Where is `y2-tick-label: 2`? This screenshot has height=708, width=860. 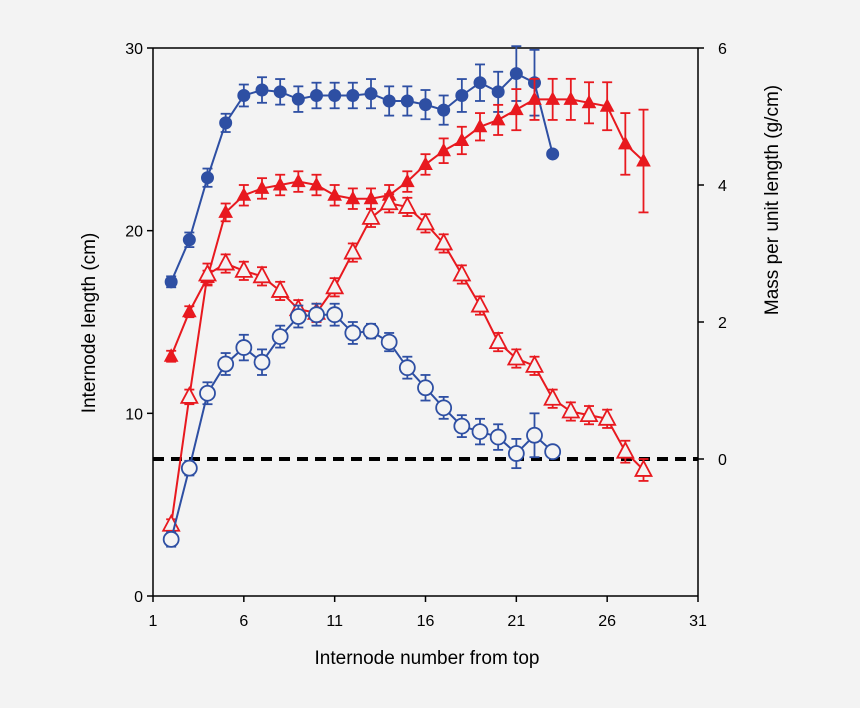
y2-tick-label: 2 is located at coordinates (722, 323).